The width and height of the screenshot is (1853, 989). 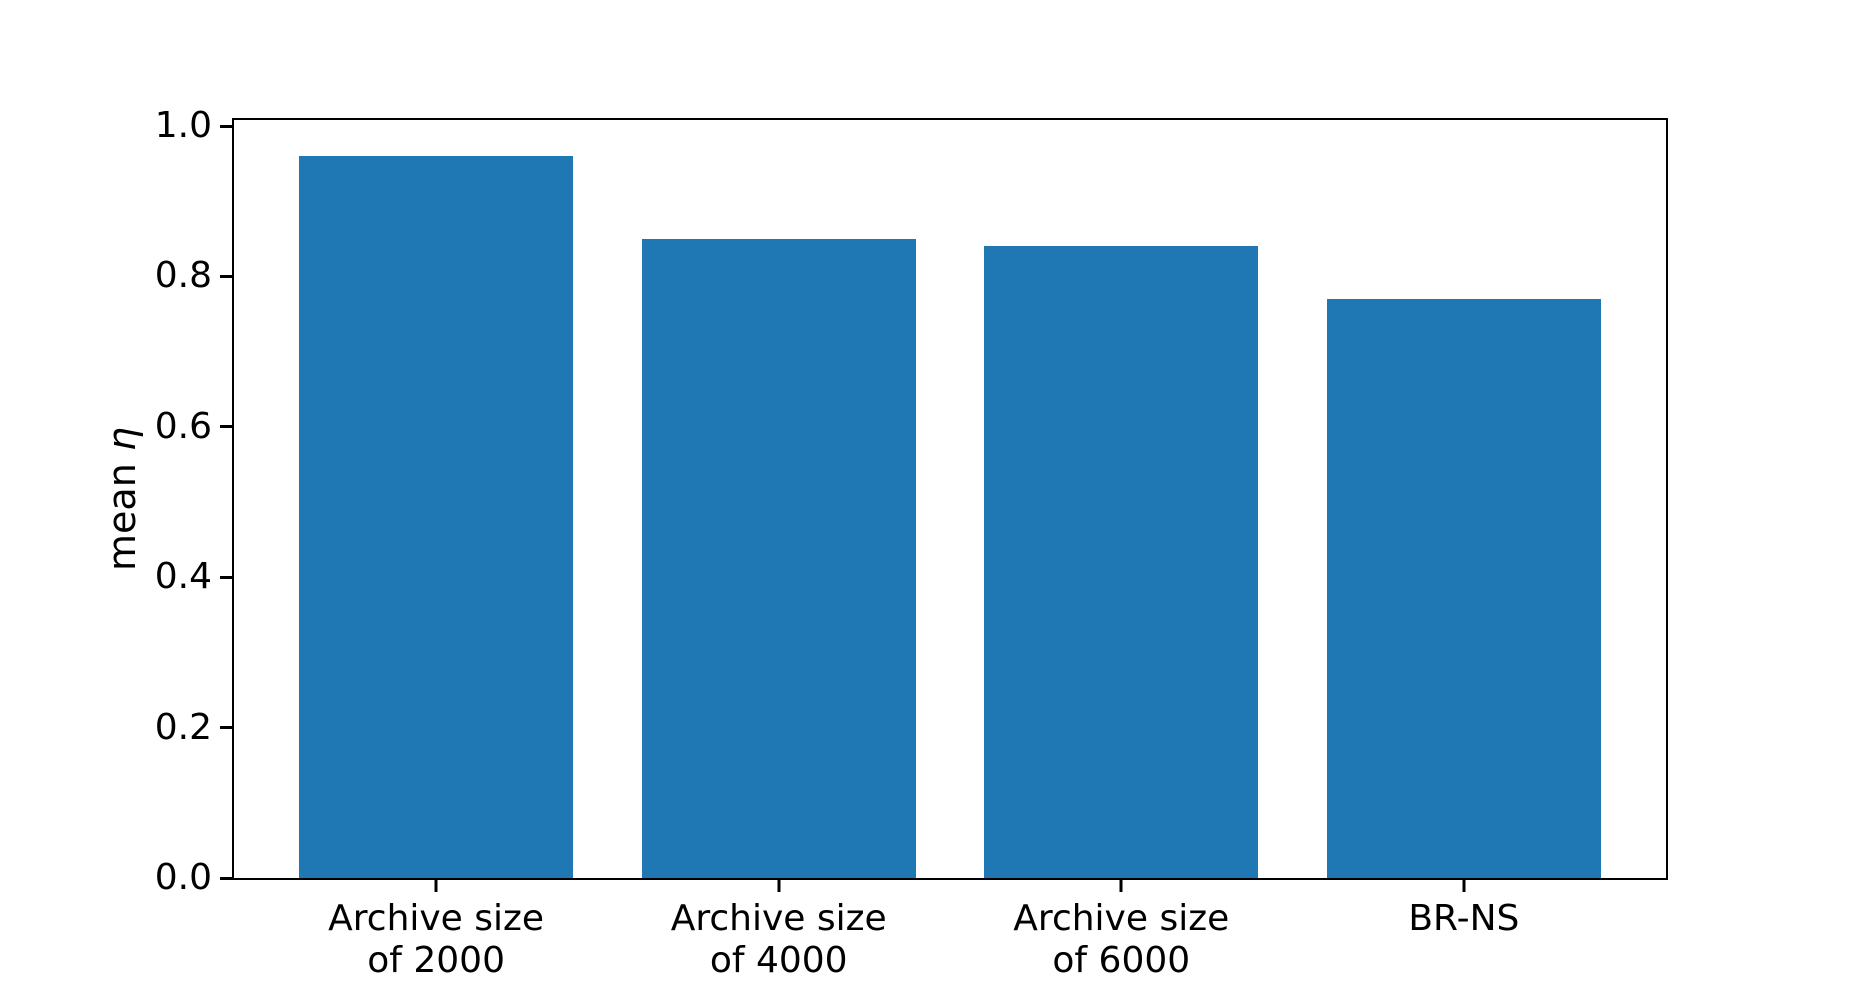 What do you see at coordinates (1121, 940) in the screenshot?
I see `x-tick-label: Archive size of 6000` at bounding box center [1121, 940].